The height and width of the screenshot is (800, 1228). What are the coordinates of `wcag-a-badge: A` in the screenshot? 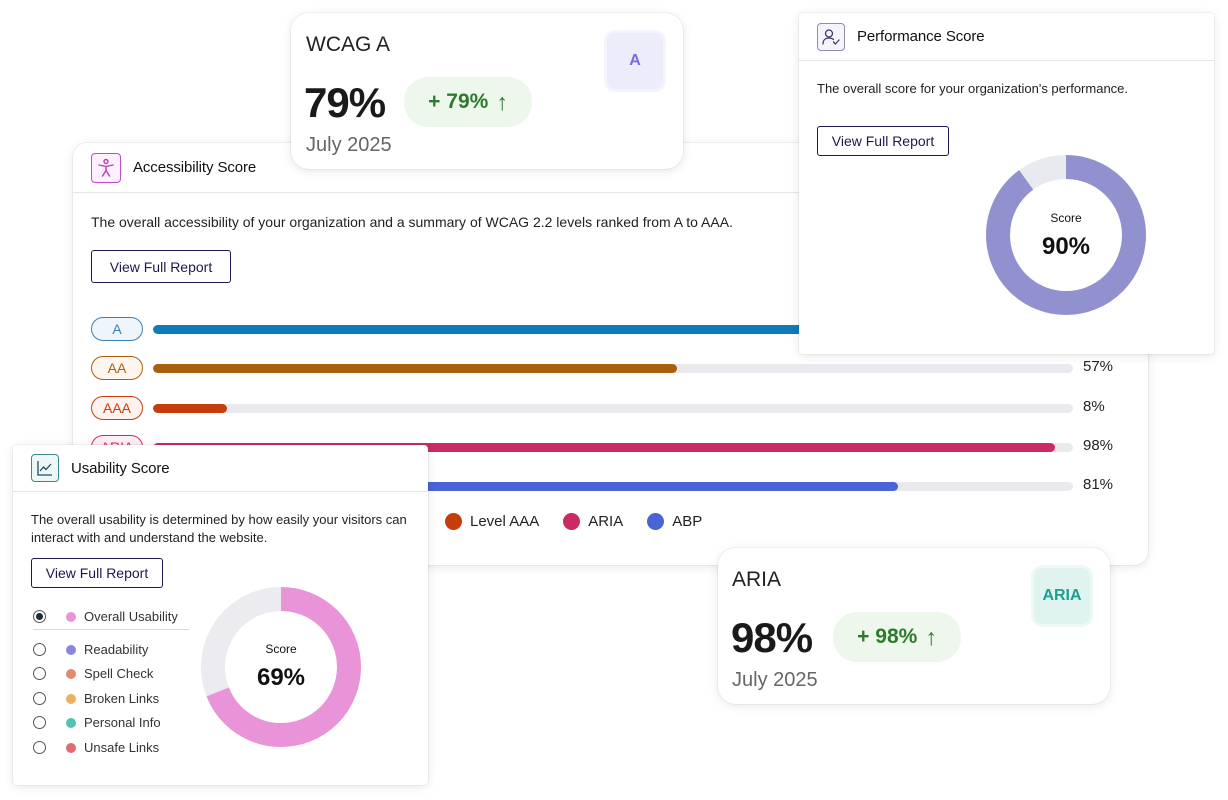 It's located at (635, 61).